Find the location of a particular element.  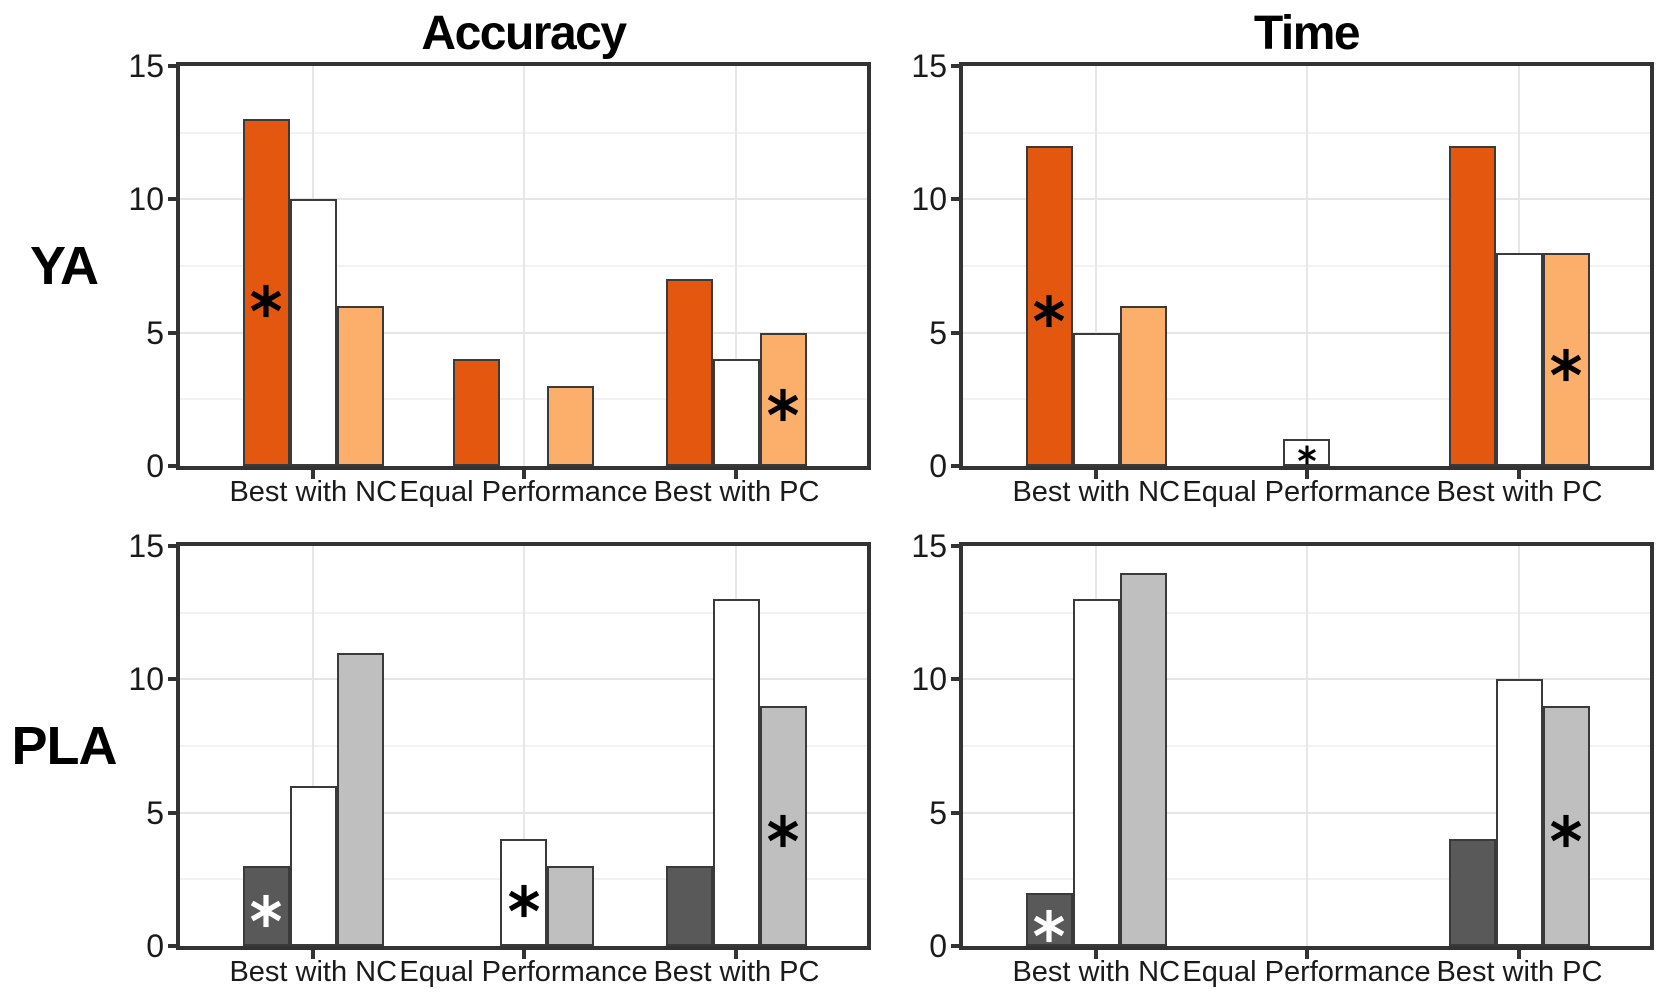

column-title-accuracy: Accuracy is located at coordinates (524, 33).